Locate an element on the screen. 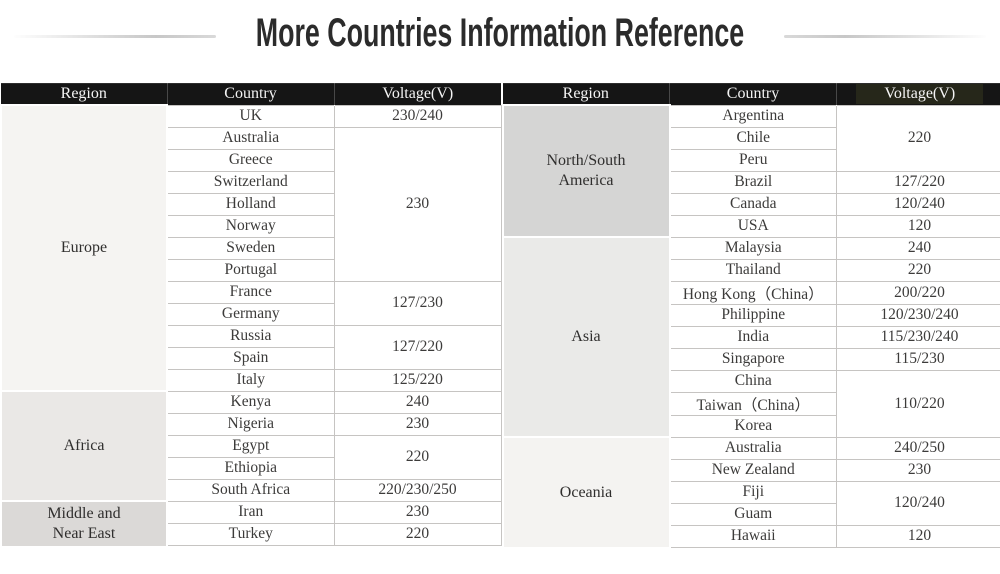 This screenshot has width=1000, height=574. country-cell: Hong Kong（China） is located at coordinates (753, 292).